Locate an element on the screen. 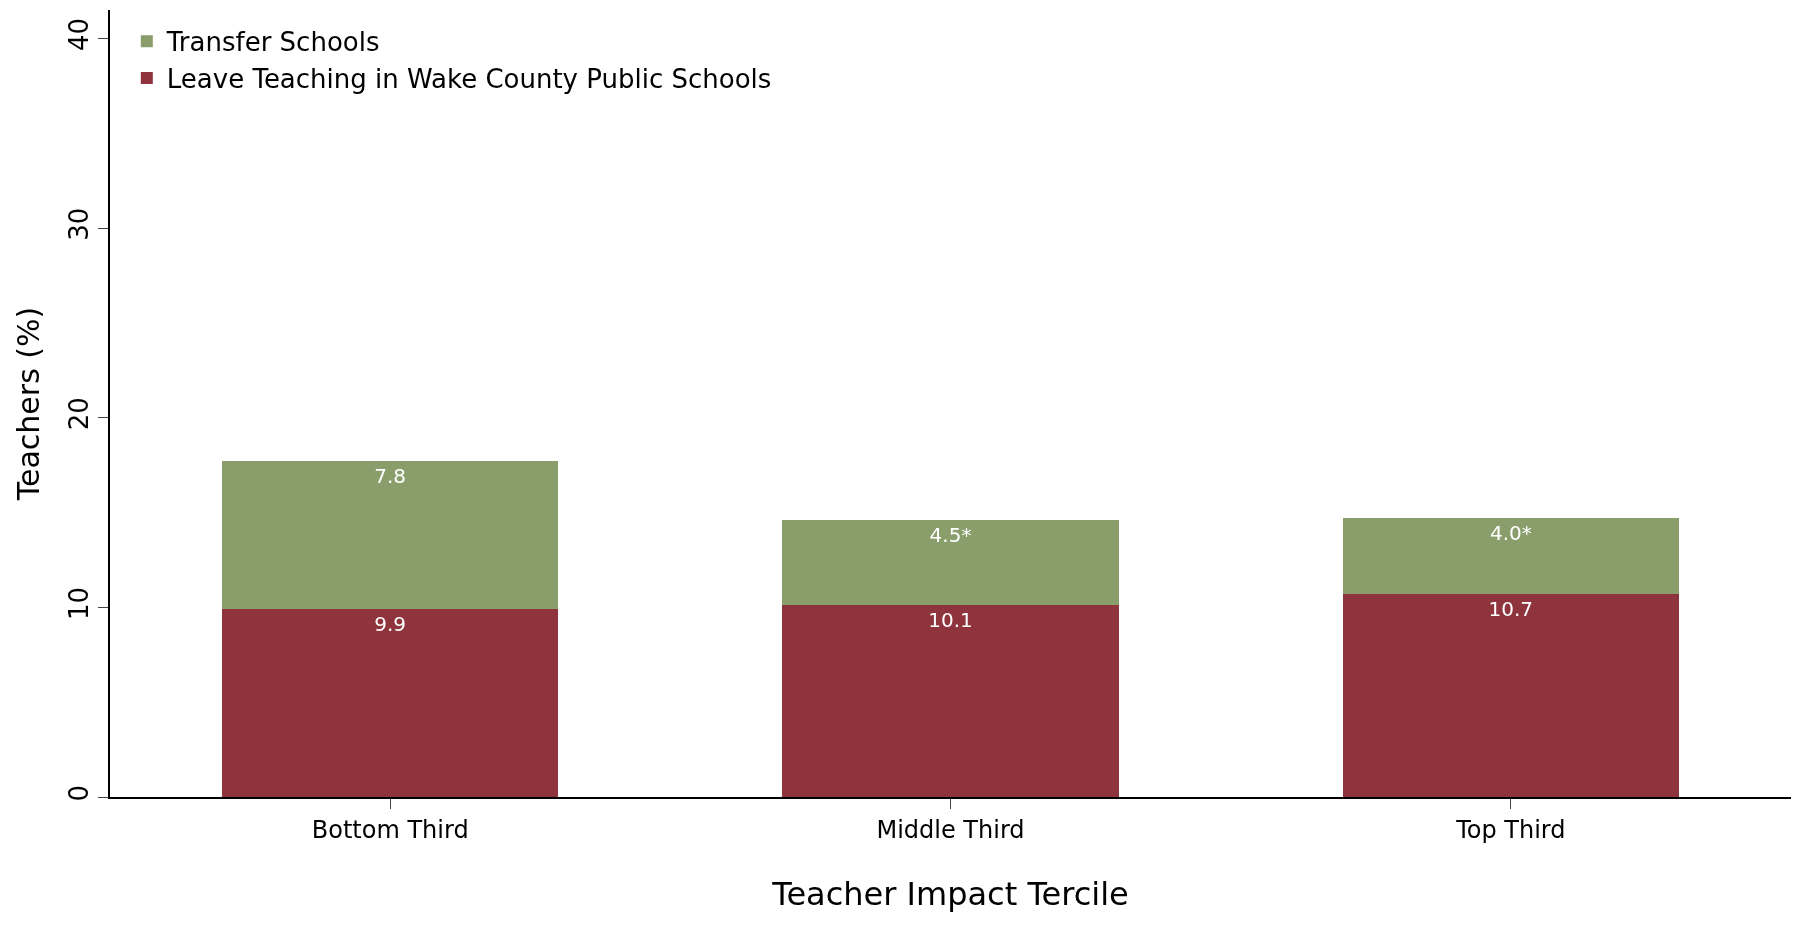  data-label: 4.5* is located at coordinates (950, 535).